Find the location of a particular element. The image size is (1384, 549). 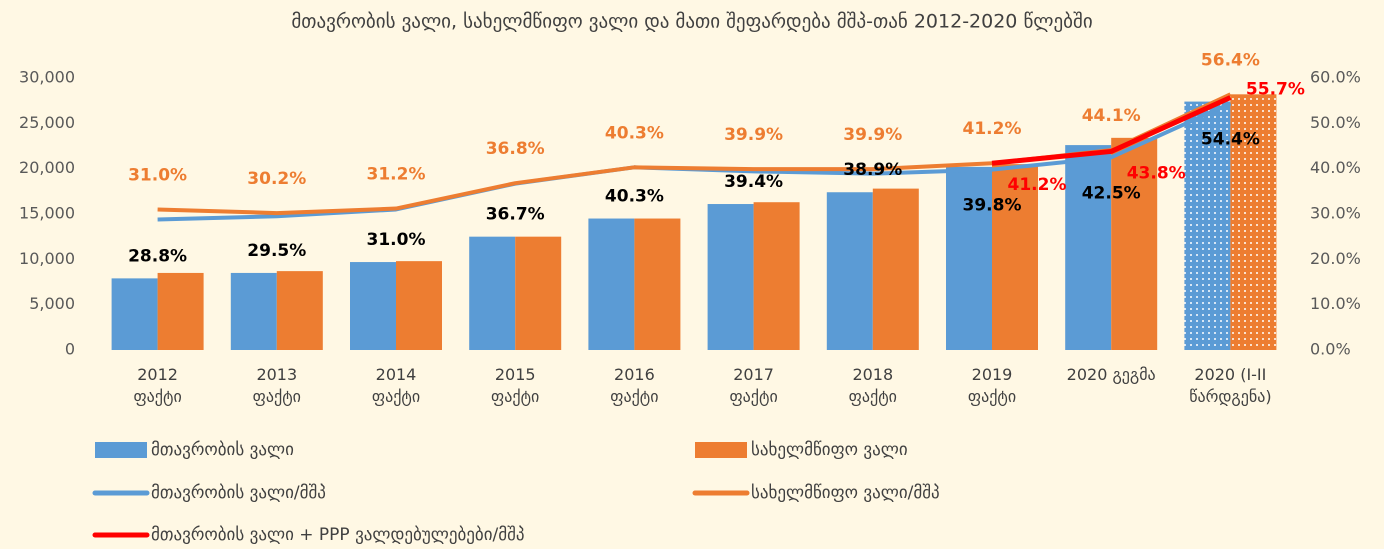

x-tick-label: 2019 ფაქტი is located at coordinates (992, 385).